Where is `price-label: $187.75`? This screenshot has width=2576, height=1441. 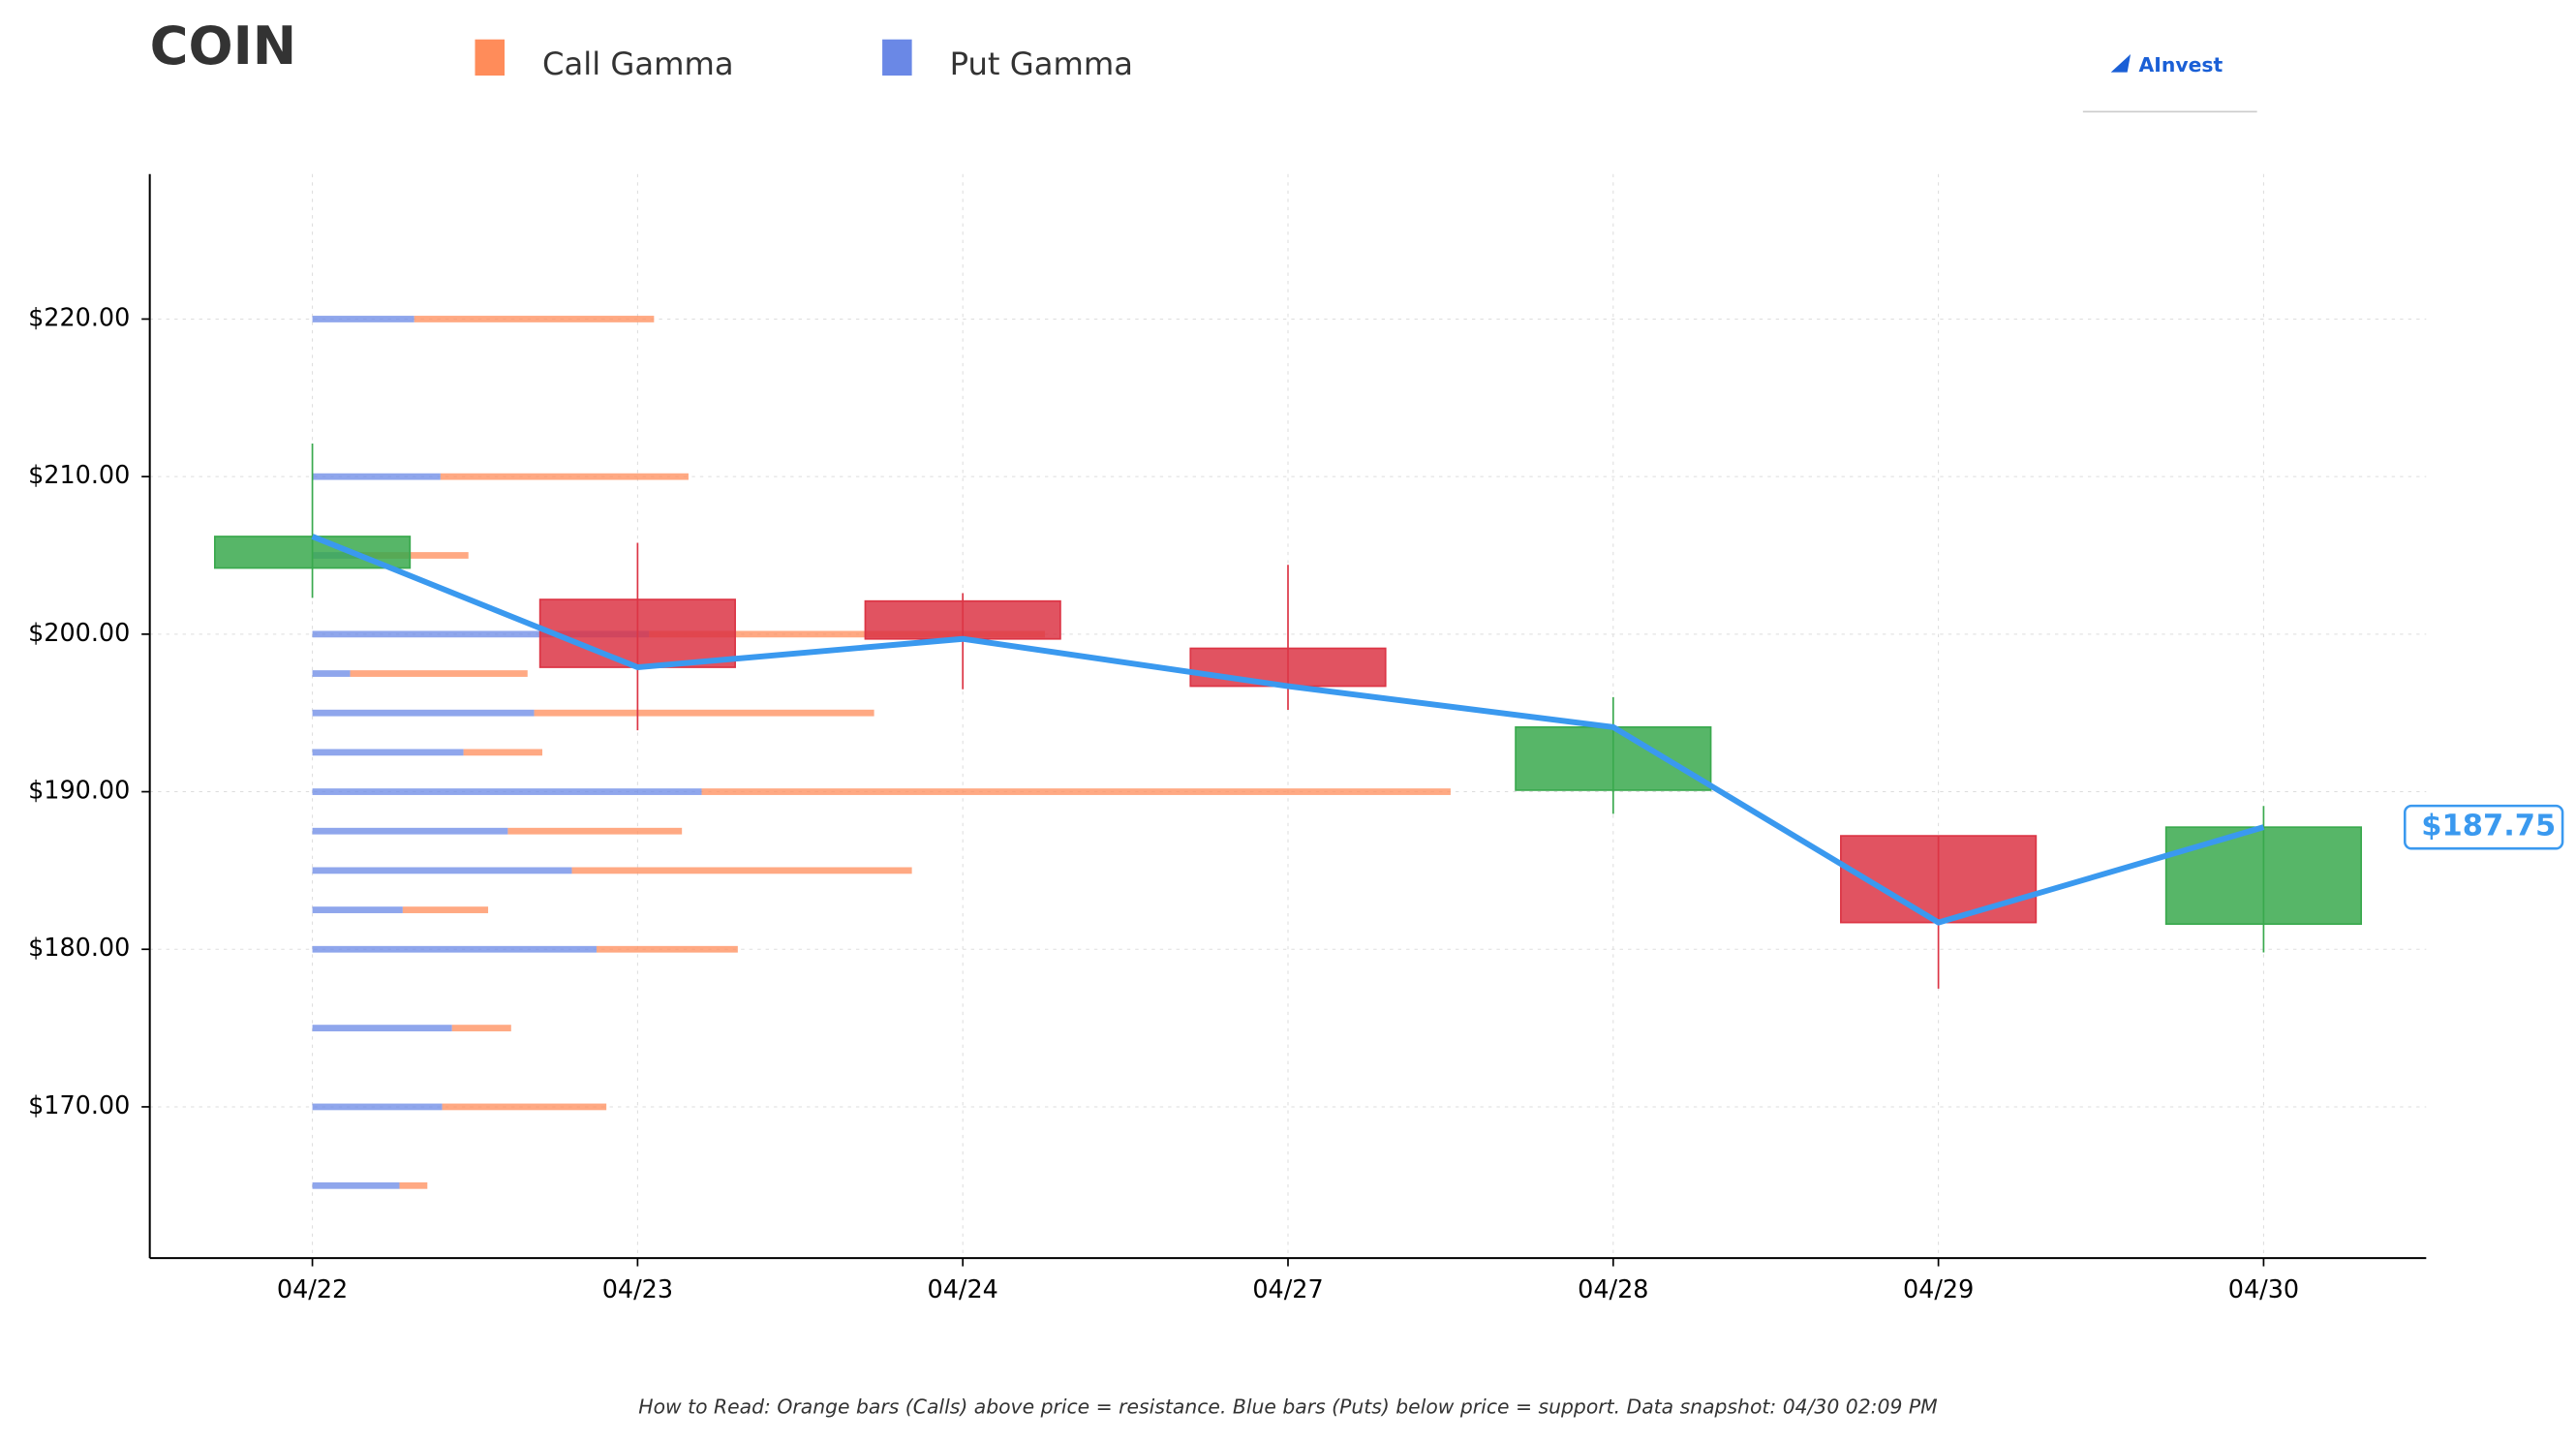
price-label: $187.75 is located at coordinates (2488, 827).